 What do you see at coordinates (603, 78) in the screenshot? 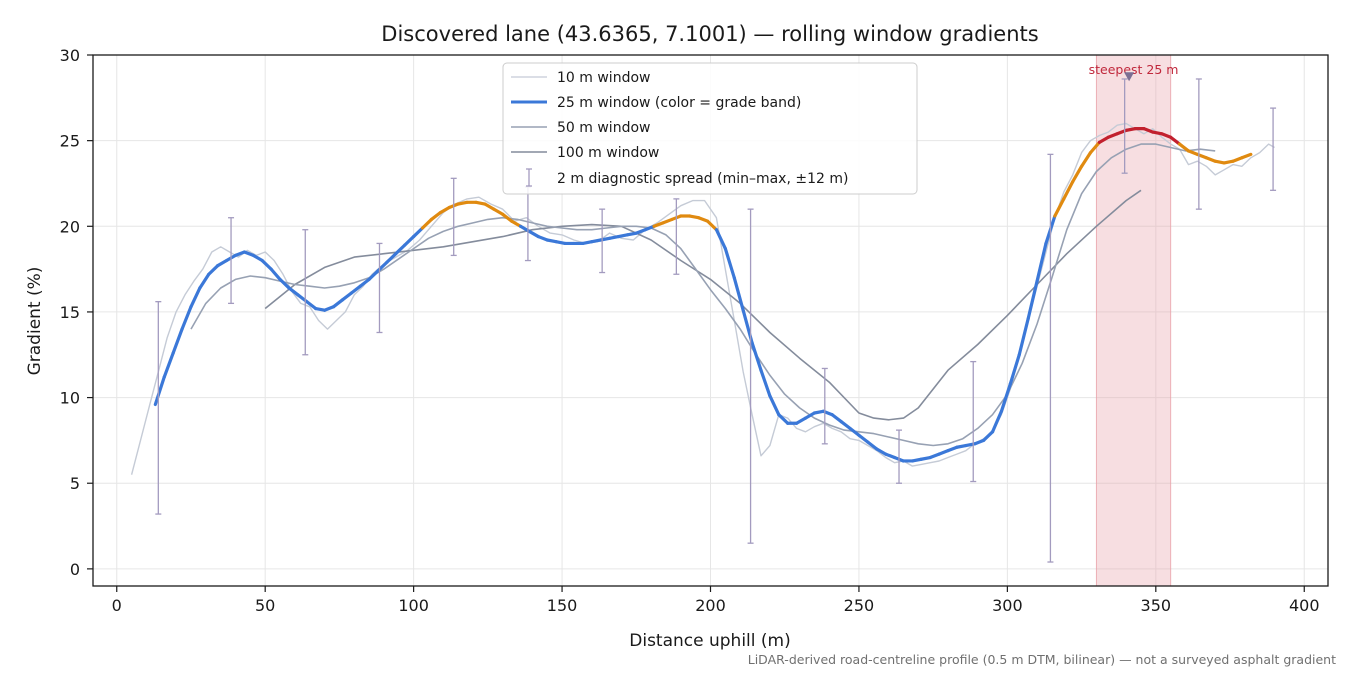
I see `legend-label-10m: 10 m window` at bounding box center [603, 78].